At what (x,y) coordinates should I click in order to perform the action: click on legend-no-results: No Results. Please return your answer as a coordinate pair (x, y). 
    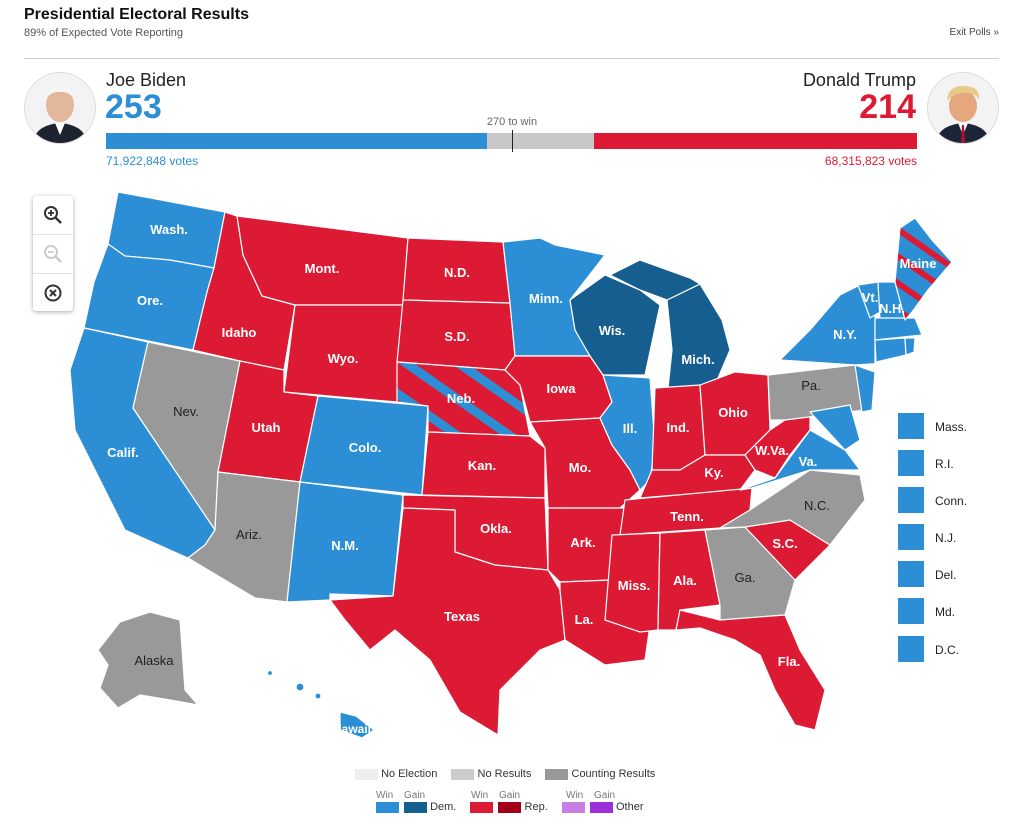
    Looking at the image, I should click on (504, 774).